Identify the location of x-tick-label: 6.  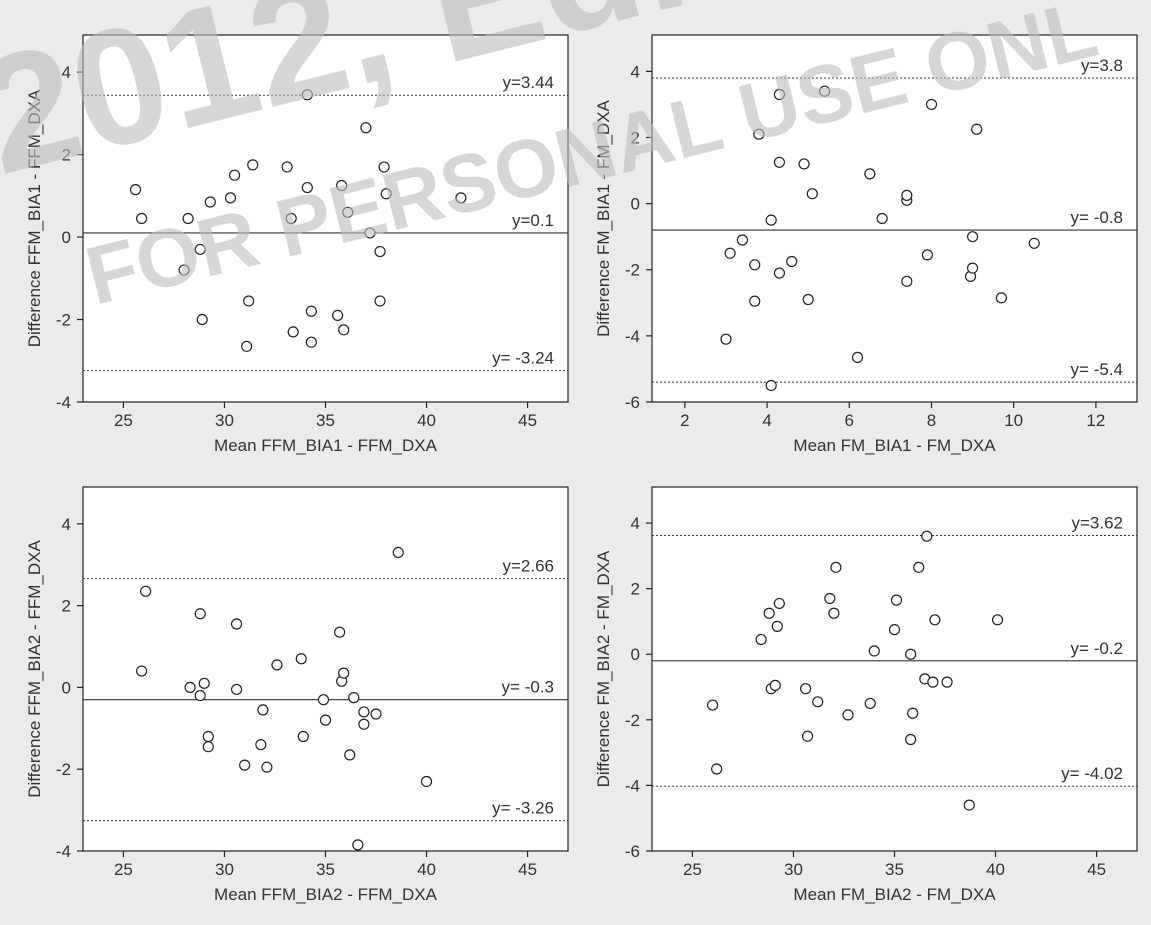
(849, 420).